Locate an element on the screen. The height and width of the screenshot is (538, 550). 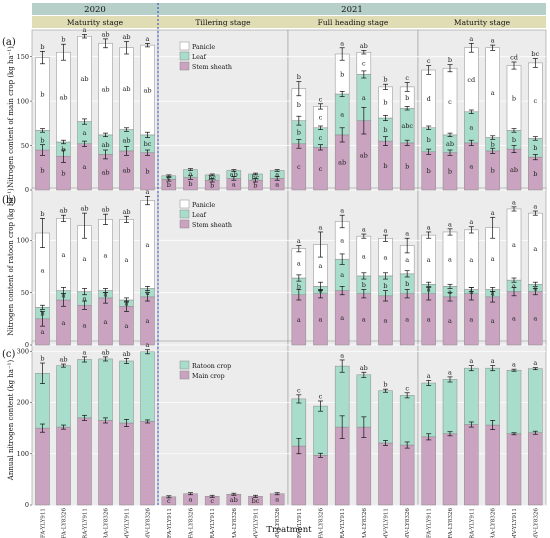
x-tick-label: MV-YLY911 is located at coordinates (257, 523).